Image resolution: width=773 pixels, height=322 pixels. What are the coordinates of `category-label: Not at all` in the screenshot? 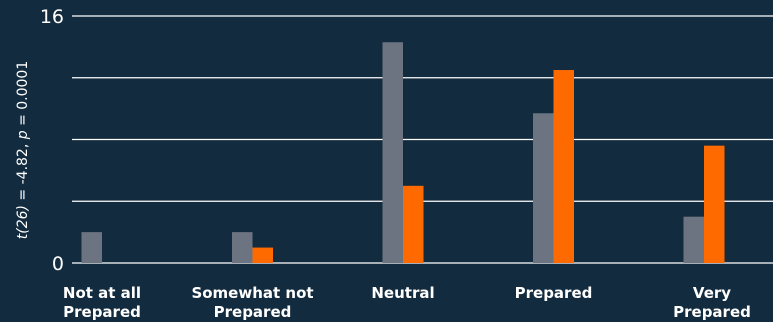 It's located at (102, 293).